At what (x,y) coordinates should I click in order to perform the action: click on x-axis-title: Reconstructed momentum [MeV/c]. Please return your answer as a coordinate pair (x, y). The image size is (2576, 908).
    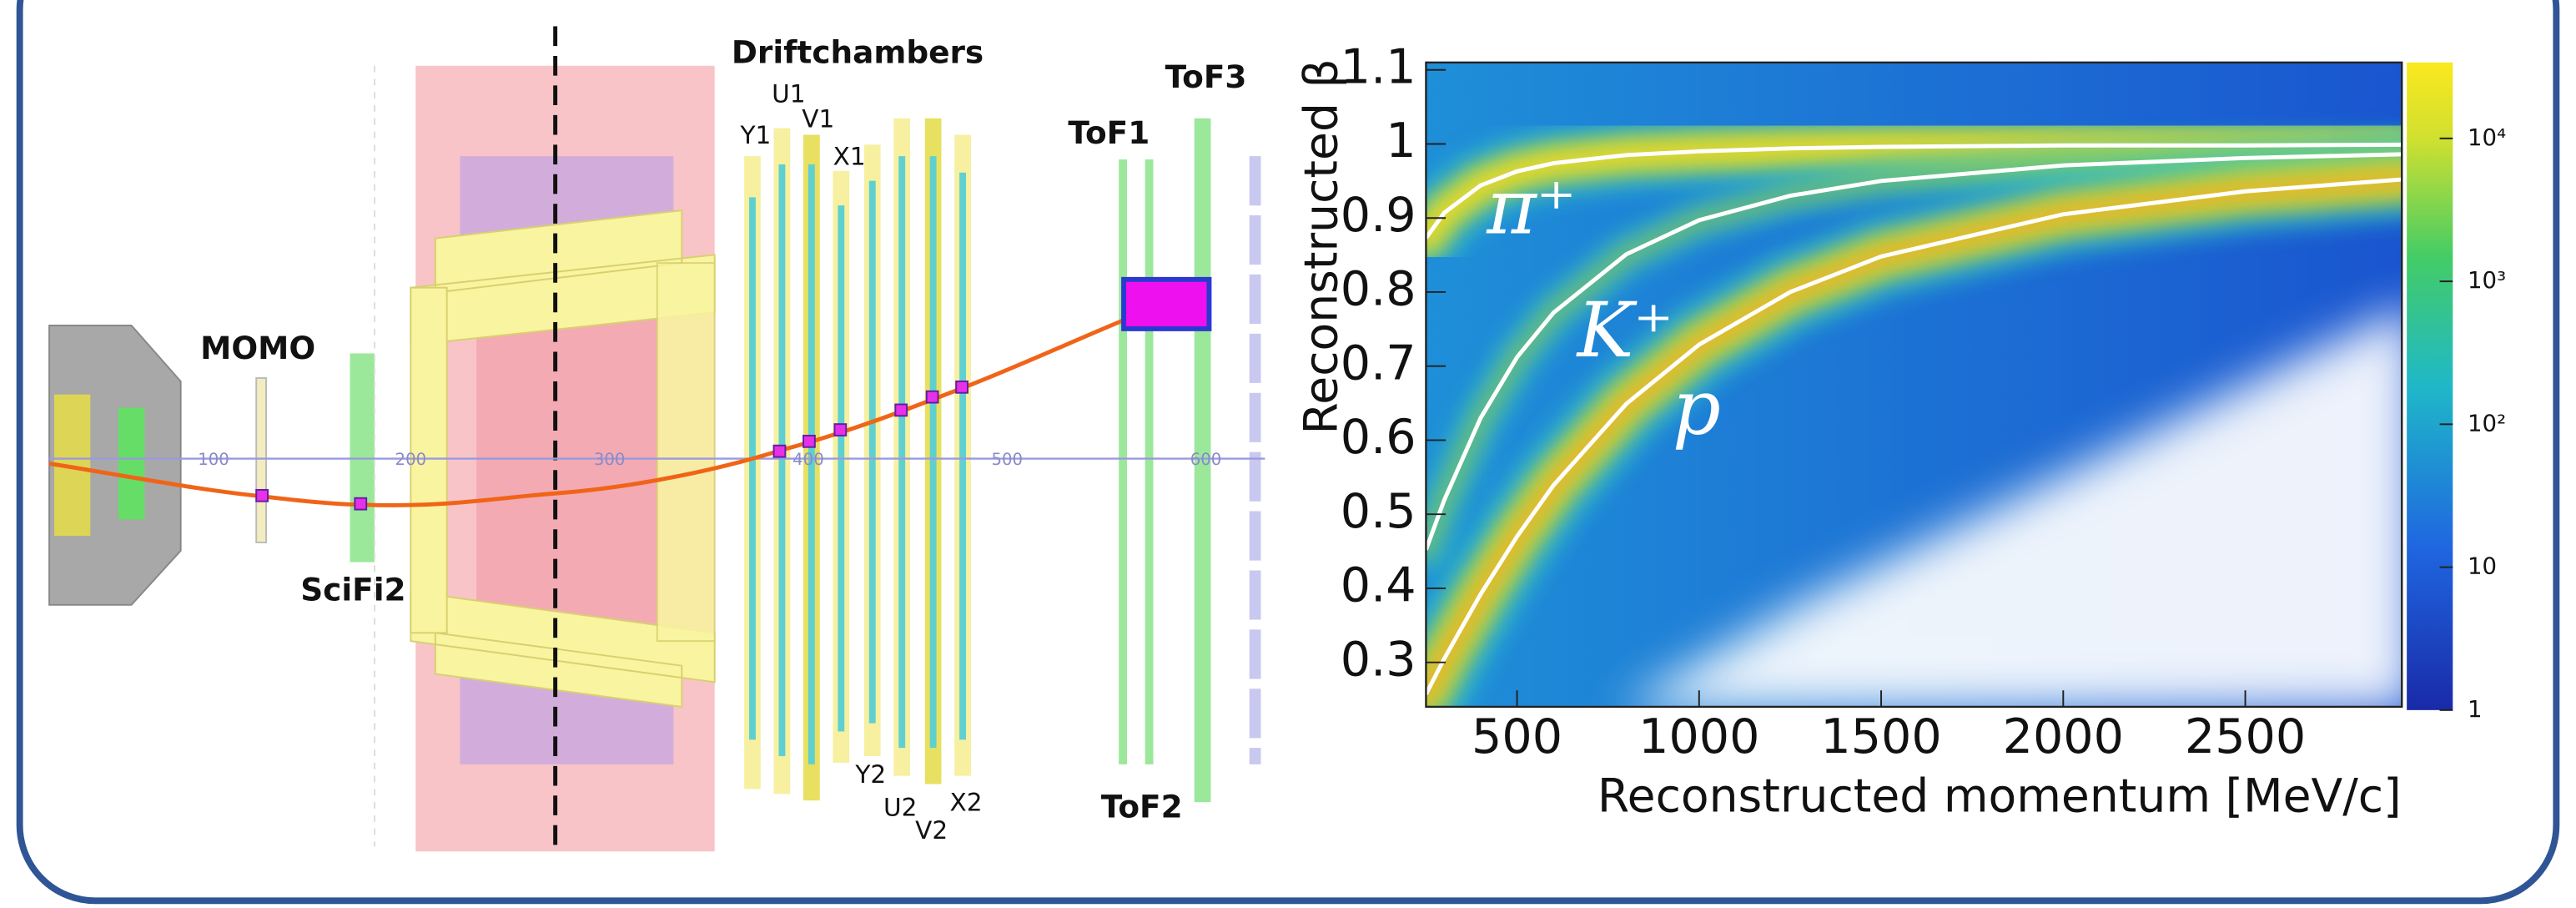
    Looking at the image, I should click on (1999, 796).